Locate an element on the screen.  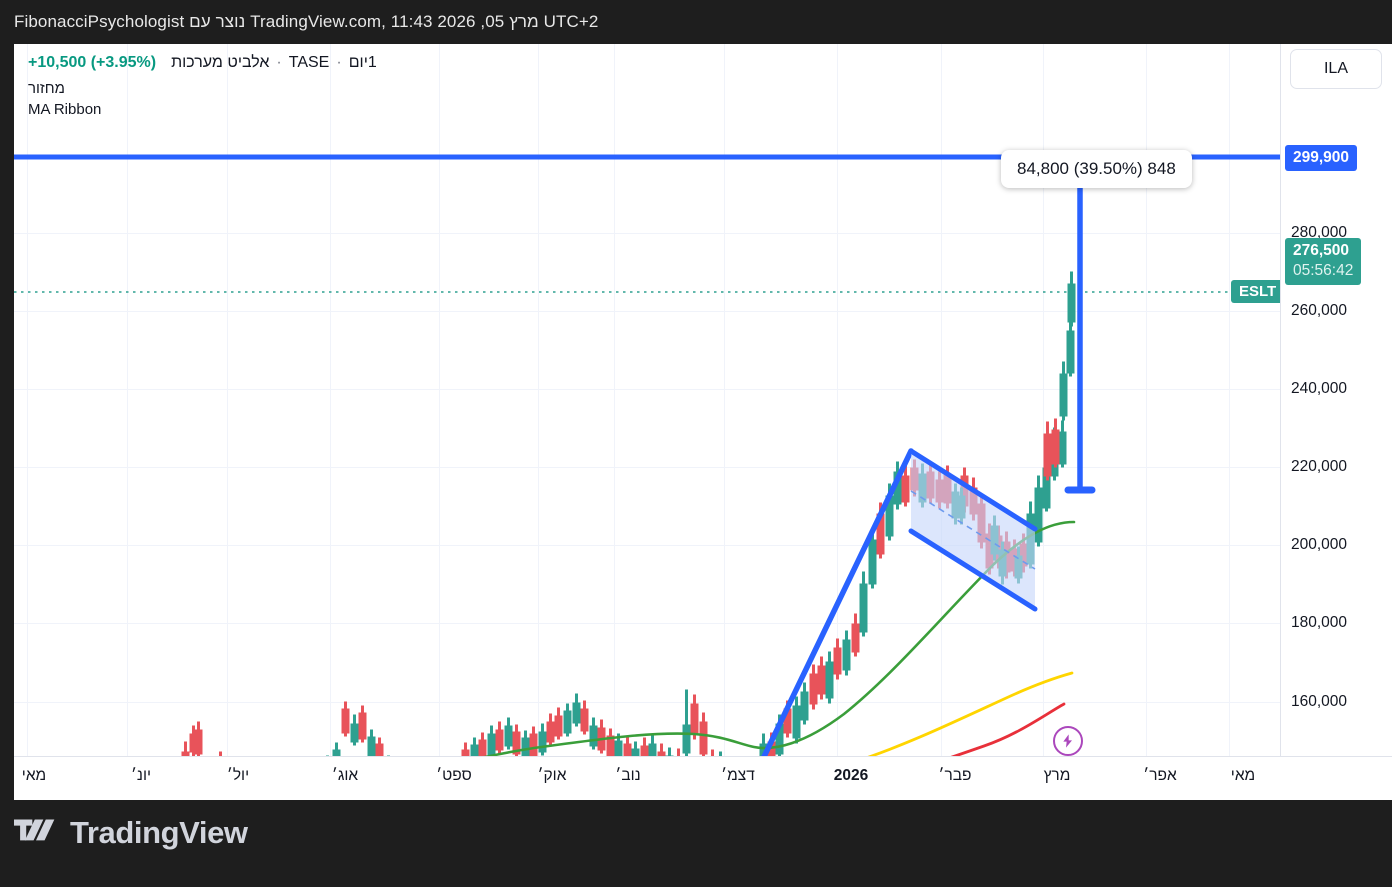
price-tick: 180,000 is located at coordinates (1319, 622).